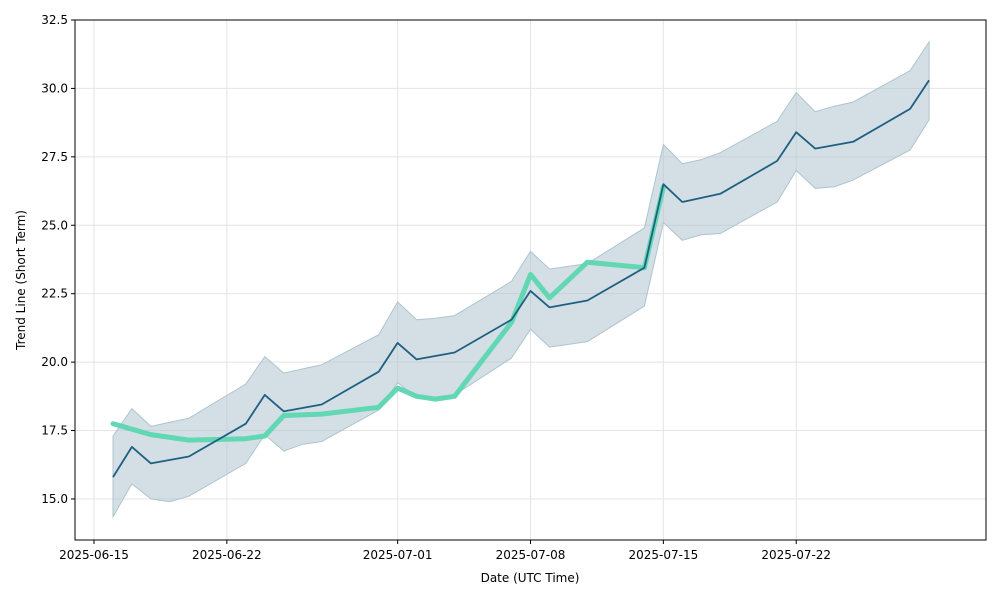 The image size is (1000, 600). What do you see at coordinates (227, 555) in the screenshot?
I see `x-tick-label: 2025-06-22` at bounding box center [227, 555].